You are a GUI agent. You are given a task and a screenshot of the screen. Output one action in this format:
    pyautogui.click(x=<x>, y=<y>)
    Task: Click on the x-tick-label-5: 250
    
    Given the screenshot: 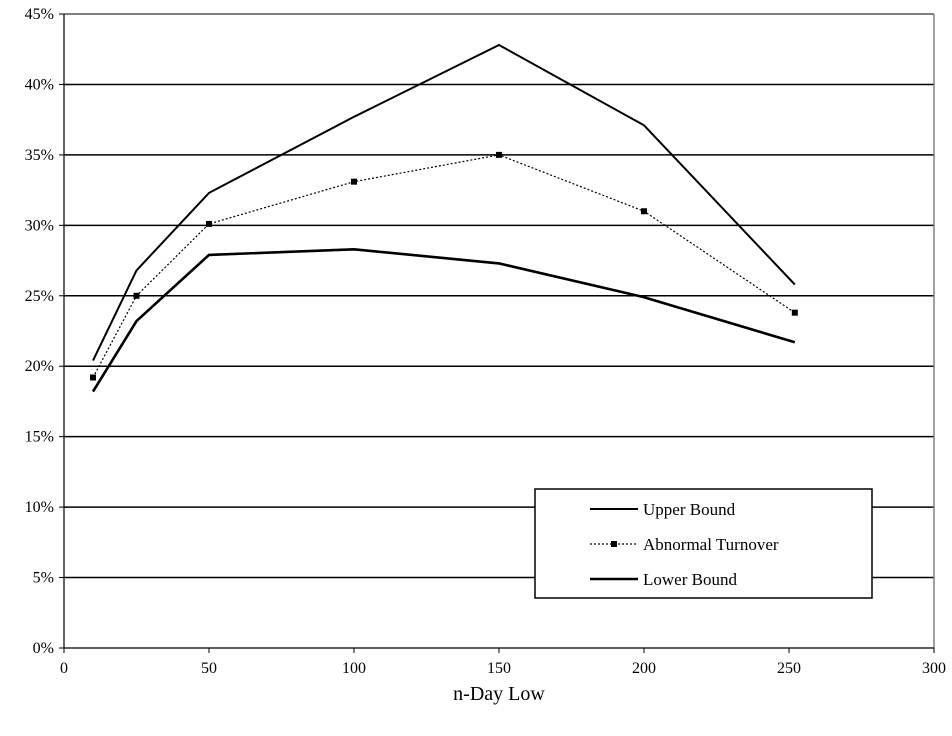 What is the action you would take?
    pyautogui.click(x=789, y=668)
    